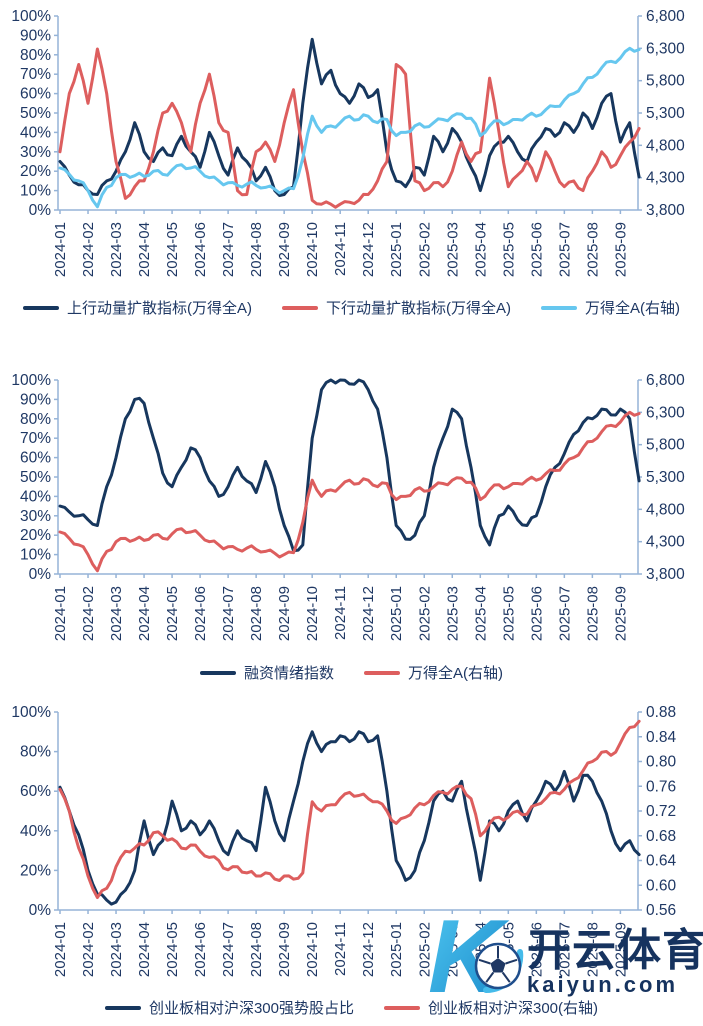  Describe the element at coordinates (396, 249) in the screenshot. I see `x-axis-month-label: 2025-01` at that location.